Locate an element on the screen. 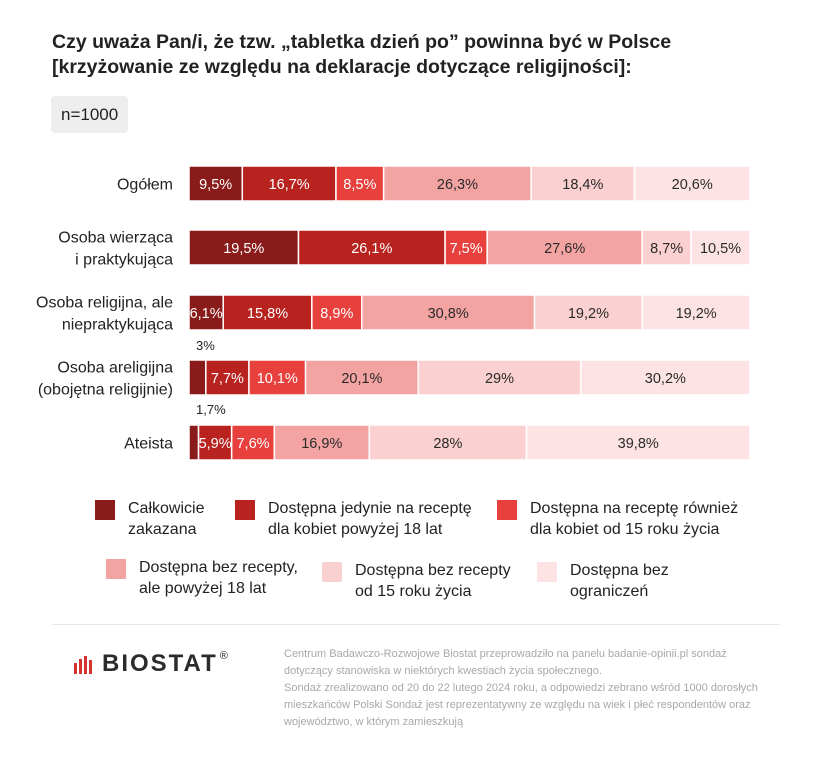  legend-item-otc-18: Dostępna bez recepty, ale powyżej 18 lat is located at coordinates (202, 578).